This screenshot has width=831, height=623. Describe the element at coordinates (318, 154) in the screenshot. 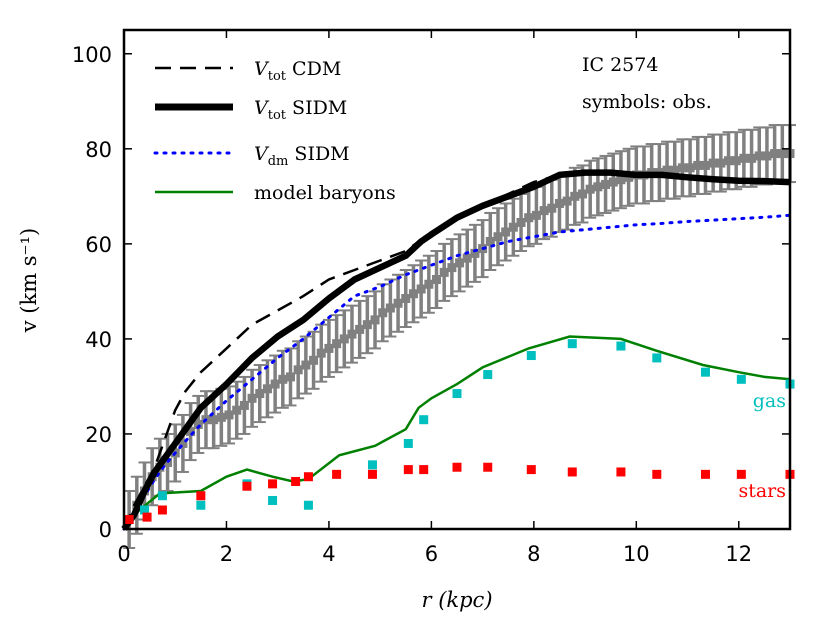

I see `legend-label-vdm-sidm-rest: SIDM` at that location.